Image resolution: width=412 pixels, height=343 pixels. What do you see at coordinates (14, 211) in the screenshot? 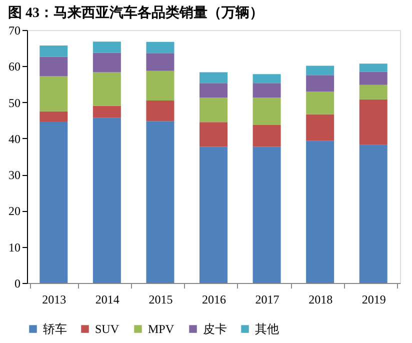
I see `y-tick-label: 20` at bounding box center [14, 211].